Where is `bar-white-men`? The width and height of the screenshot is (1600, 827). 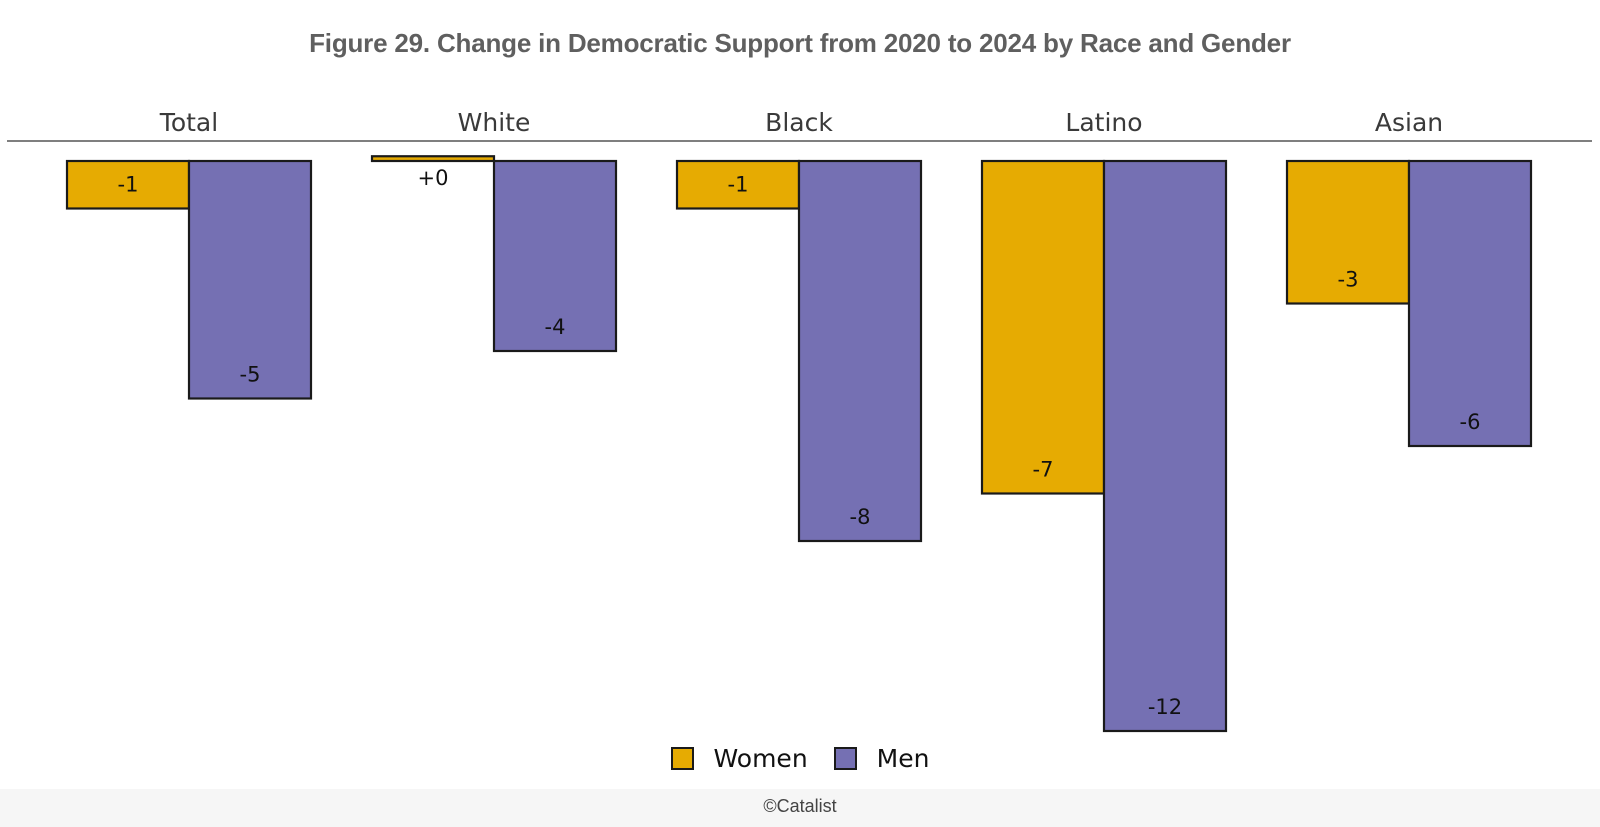 bar-white-men is located at coordinates (555, 256).